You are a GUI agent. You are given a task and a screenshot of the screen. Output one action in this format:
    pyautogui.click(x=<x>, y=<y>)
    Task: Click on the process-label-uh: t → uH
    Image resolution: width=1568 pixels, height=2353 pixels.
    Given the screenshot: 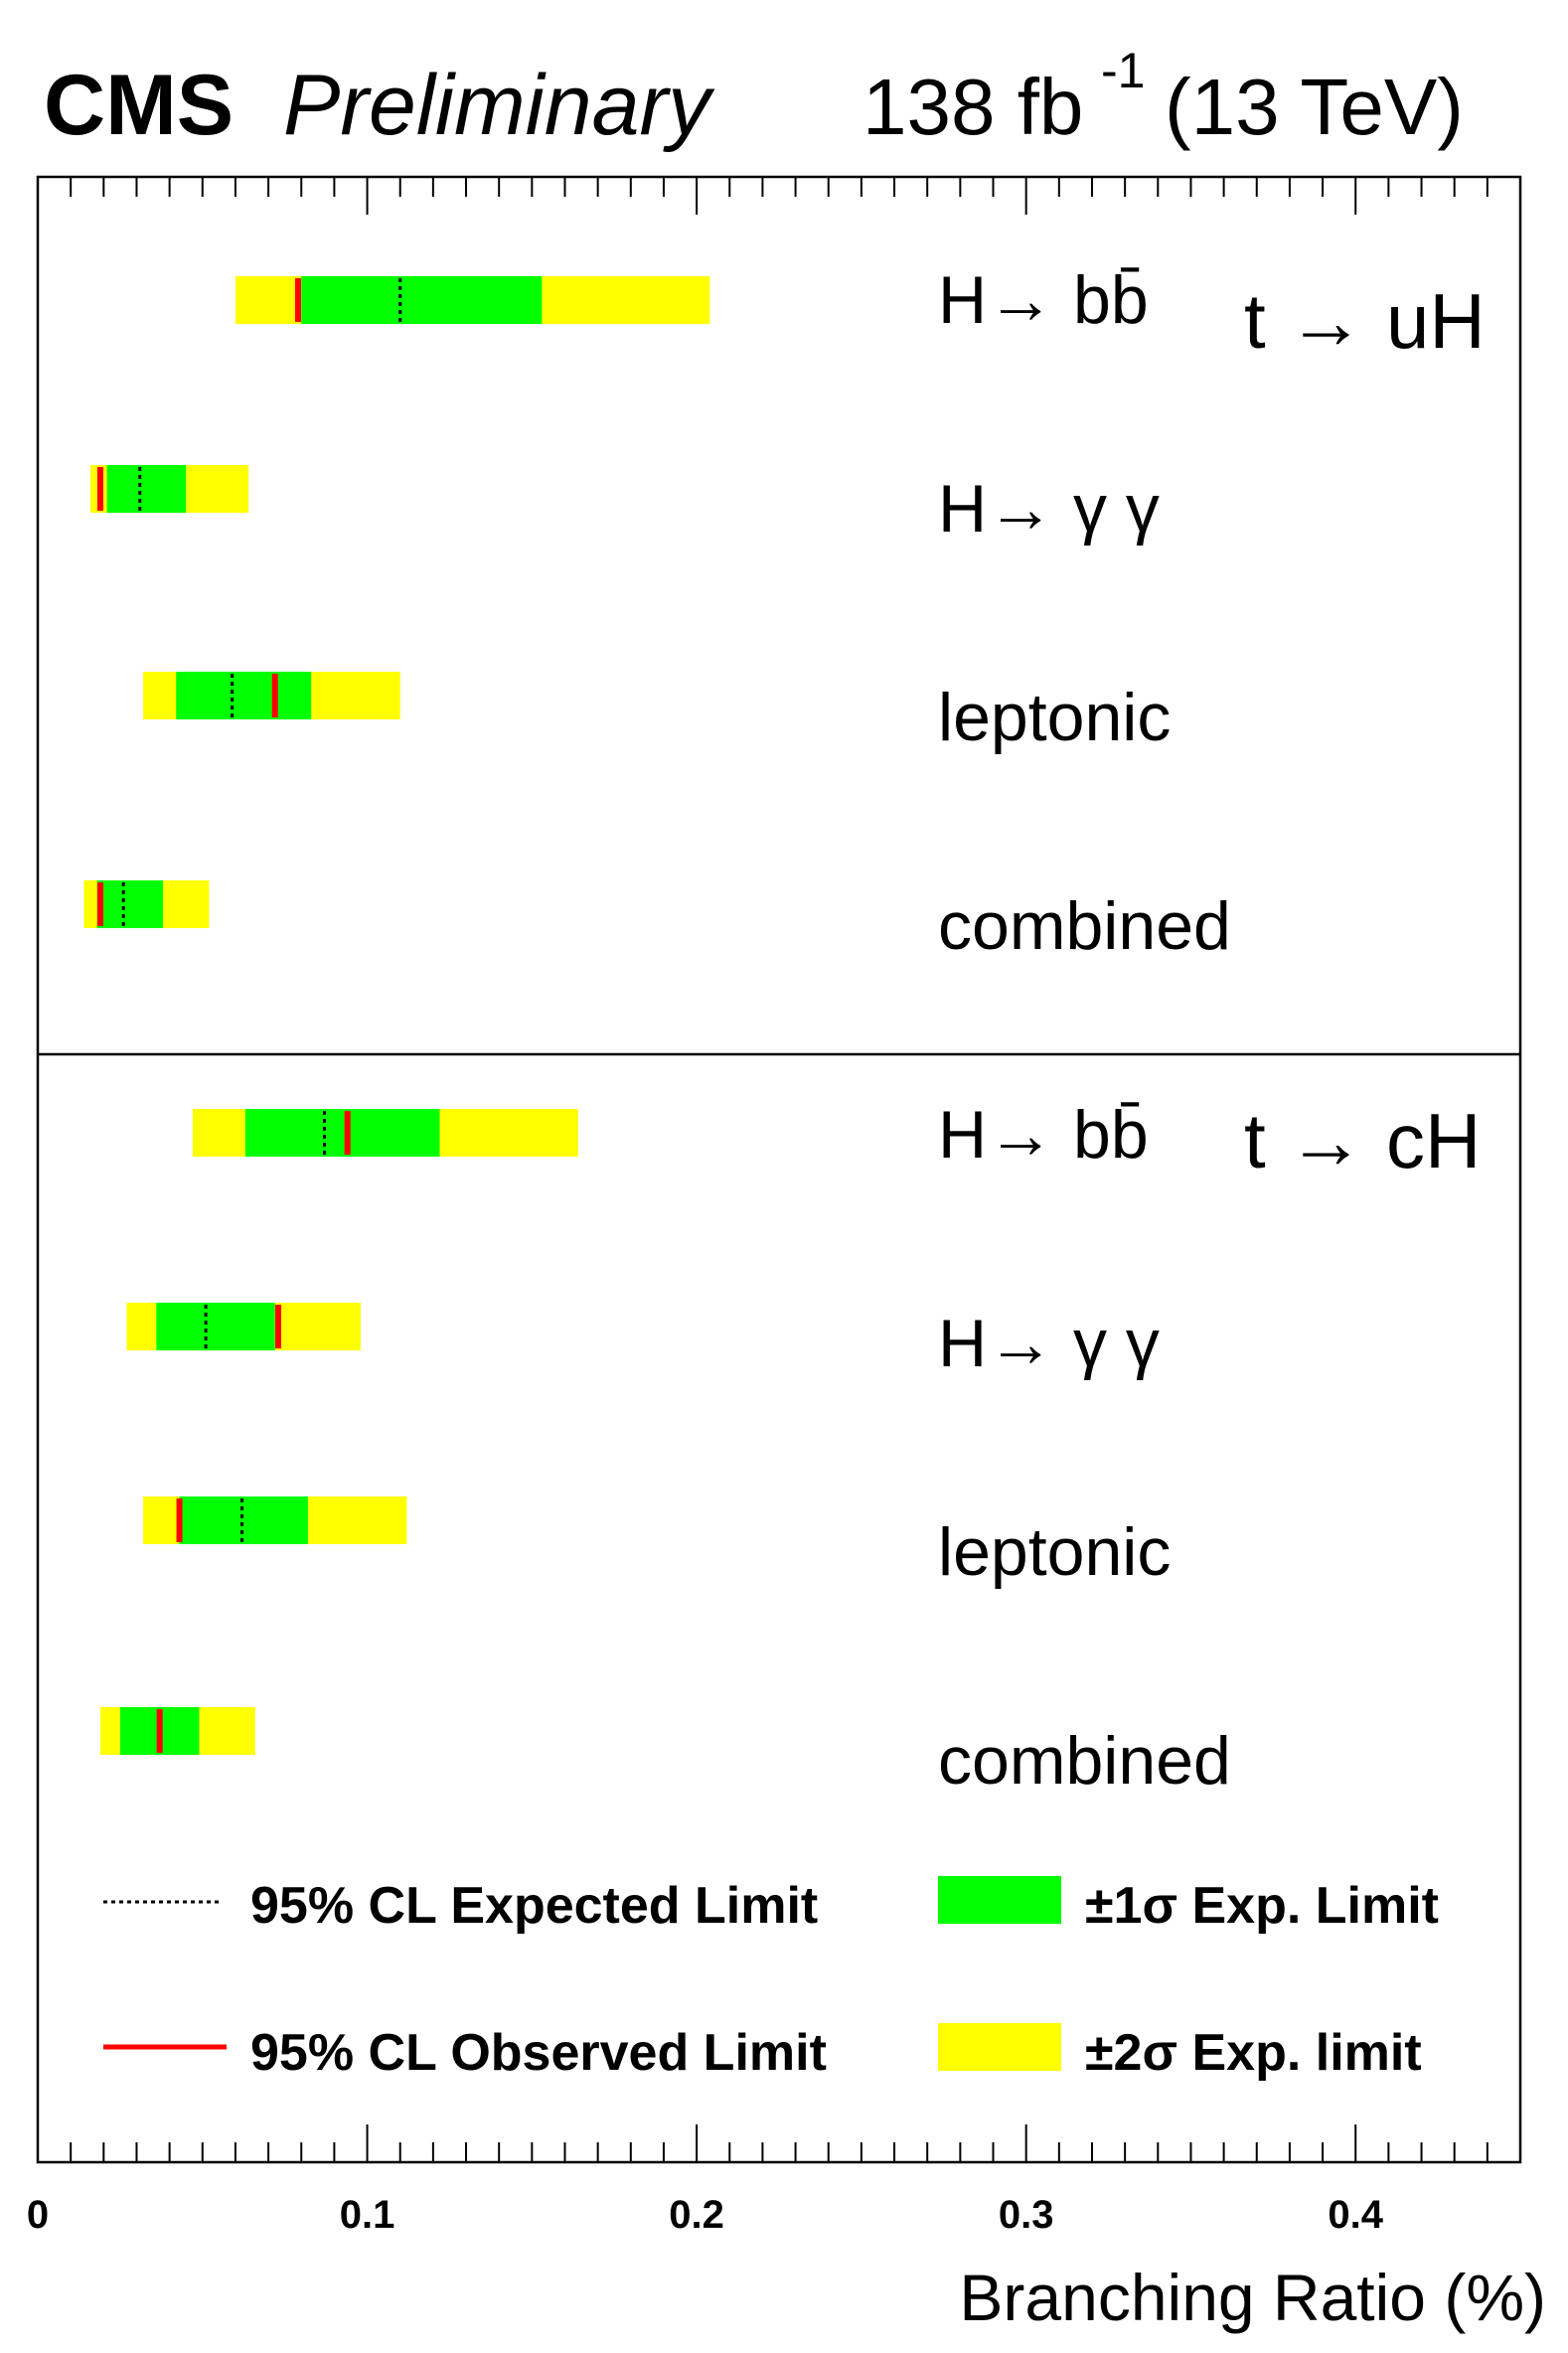 What is the action you would take?
    pyautogui.click(x=1365, y=321)
    